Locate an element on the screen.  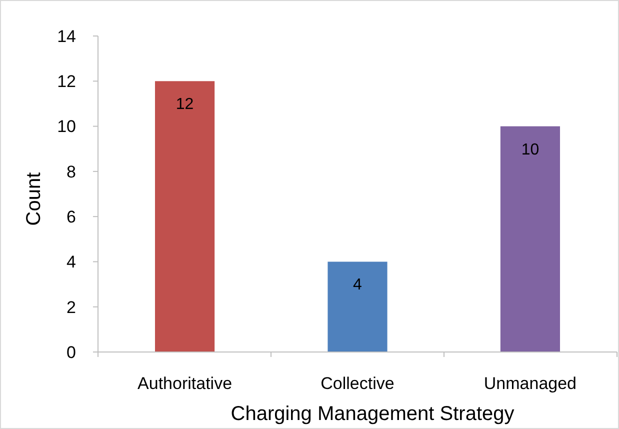
x-tick-label: Authoritative is located at coordinates (185, 383).